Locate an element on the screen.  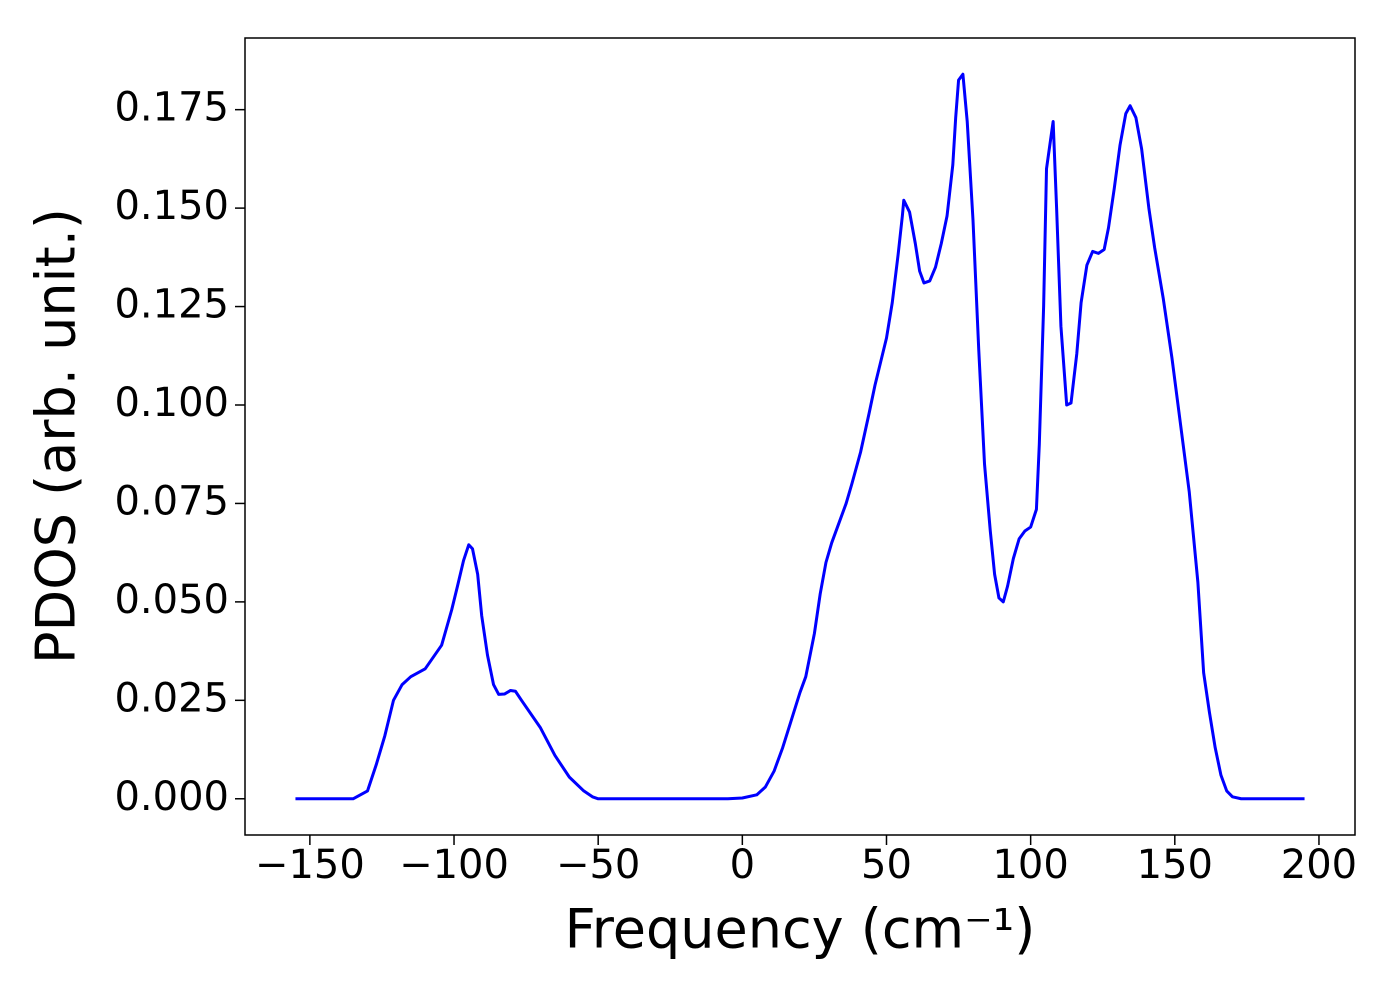
x-tick-label: 200 is located at coordinates (1319, 865).